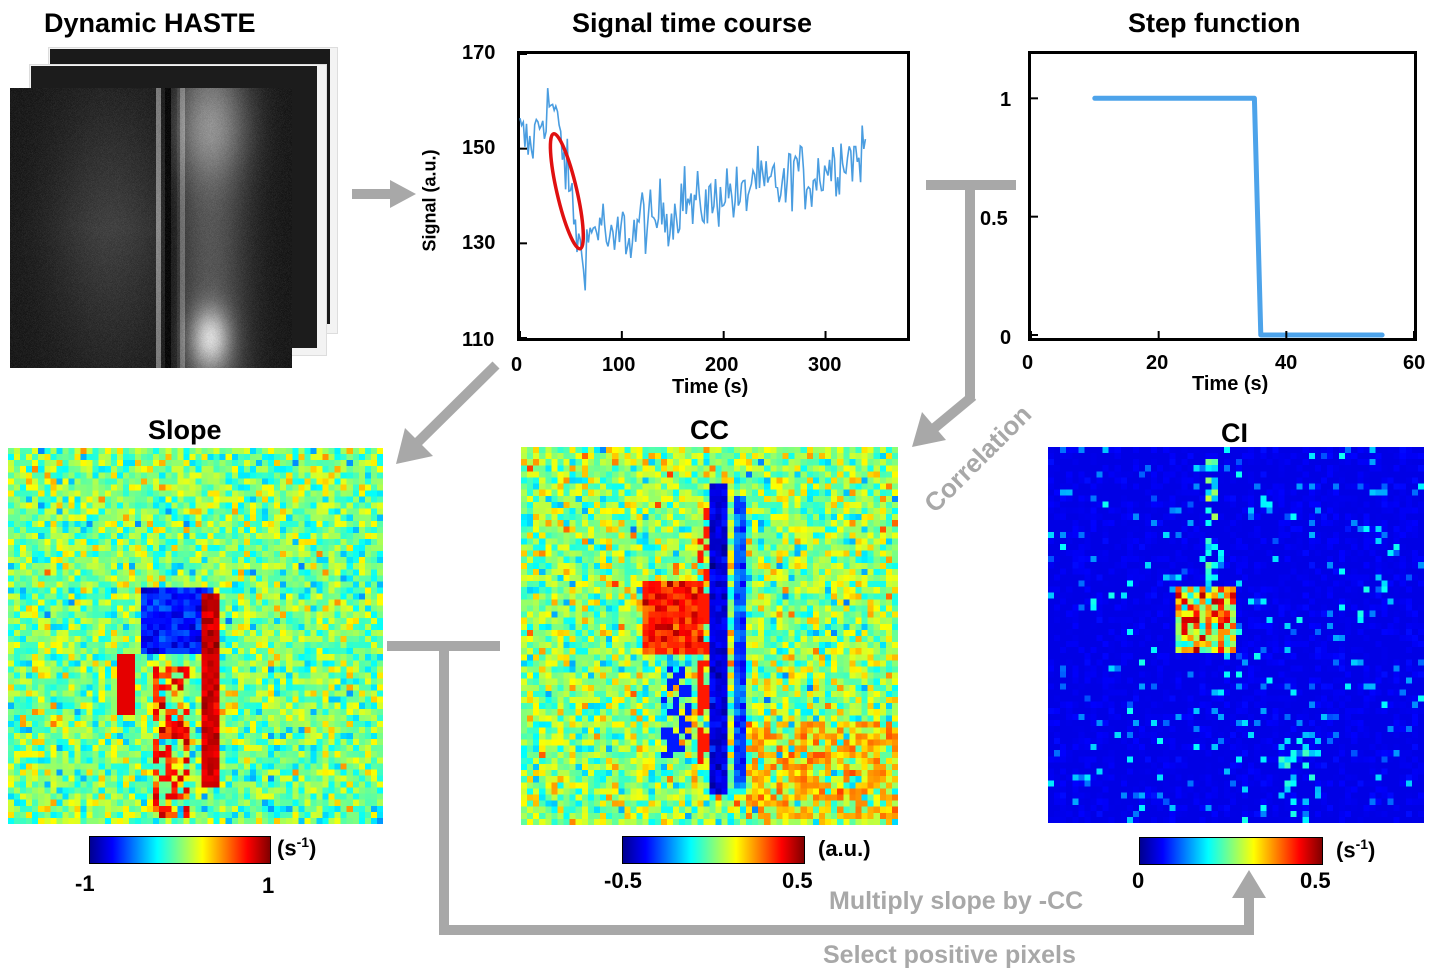 Image resolution: width=1430 pixels, height=970 pixels. I want to click on slope-map, so click(195, 636).